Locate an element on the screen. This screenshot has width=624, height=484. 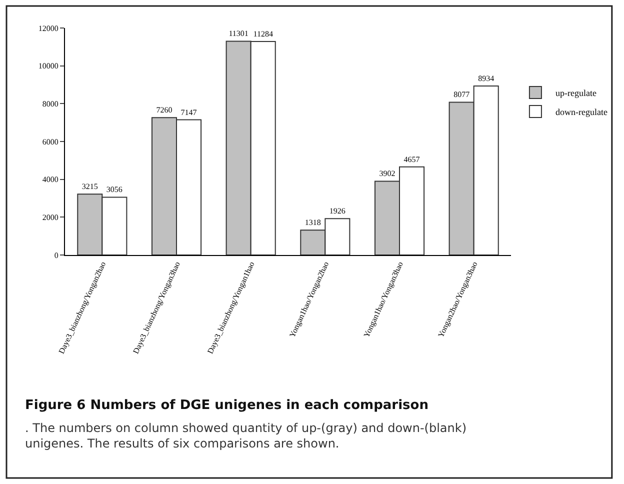
data-label: 8934 is located at coordinates (486, 78).